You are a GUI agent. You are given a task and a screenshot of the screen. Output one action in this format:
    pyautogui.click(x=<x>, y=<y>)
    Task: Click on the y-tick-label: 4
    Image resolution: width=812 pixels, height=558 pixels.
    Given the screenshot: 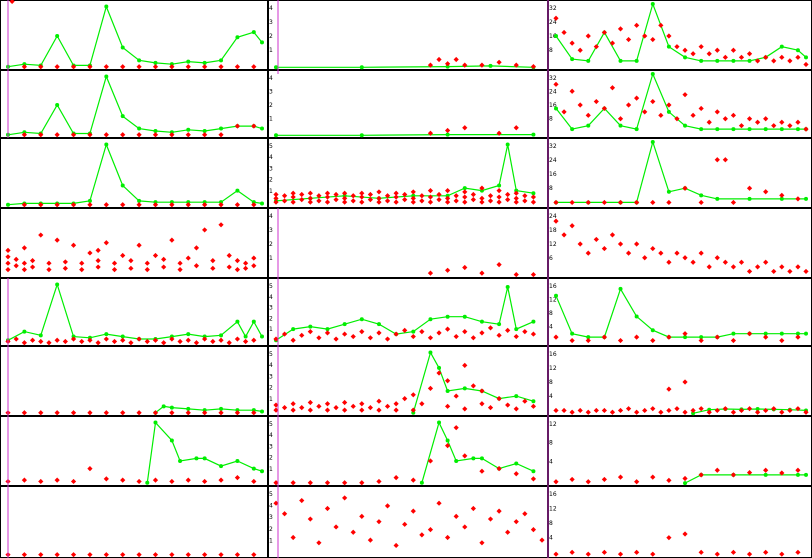 What is the action you would take?
    pyautogui.click(x=271, y=435)
    